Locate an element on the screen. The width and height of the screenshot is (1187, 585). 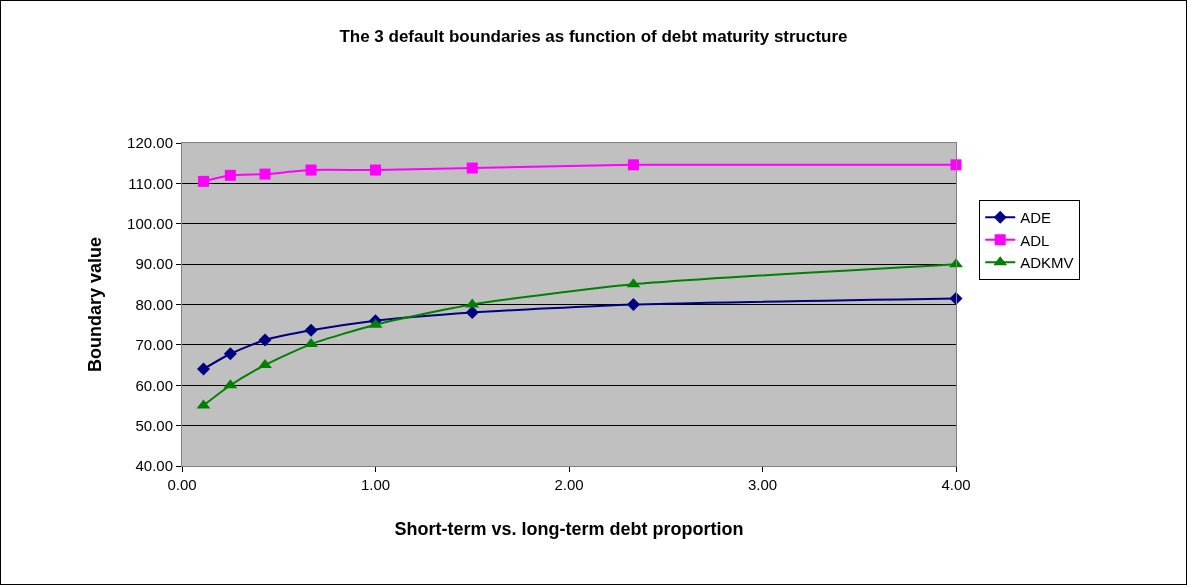
x-axis-title: Short-term vs. long-term debt proportion is located at coordinates (569, 529).